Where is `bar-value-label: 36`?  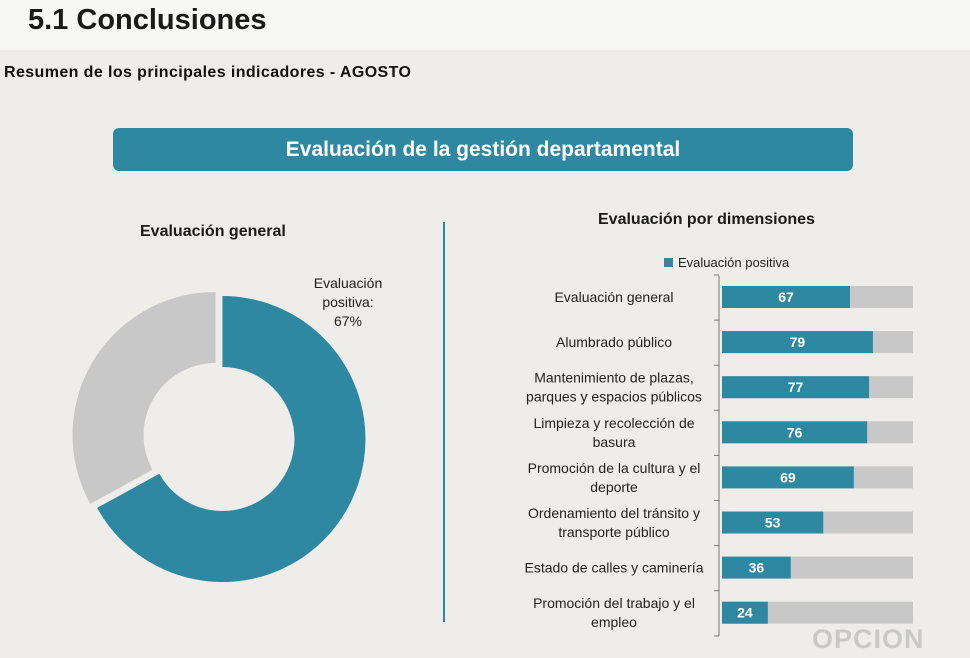 bar-value-label: 36 is located at coordinates (757, 568).